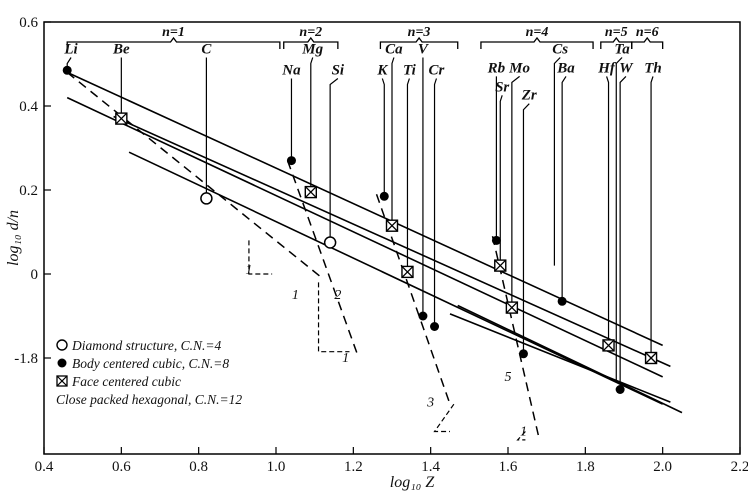  What do you see at coordinates (206, 198) in the screenshot?
I see `data-point-diamond` at bounding box center [206, 198].